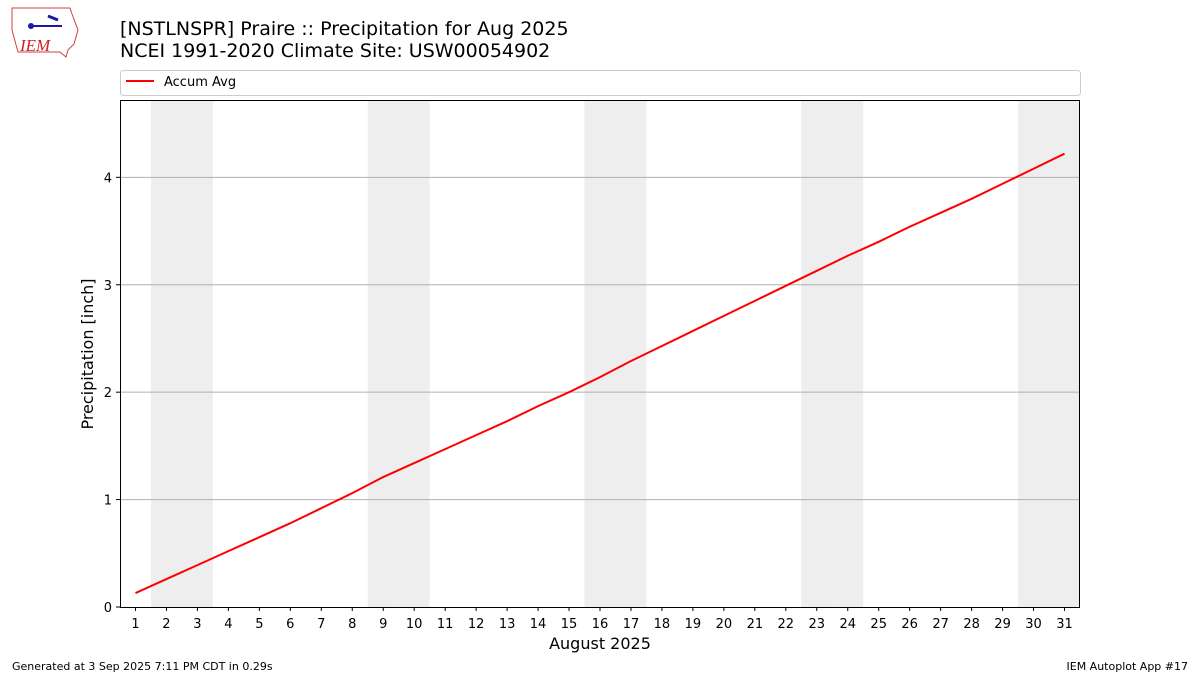 This screenshot has width=1200, height=675. What do you see at coordinates (108, 608) in the screenshot?
I see `y-tick-label: 0` at bounding box center [108, 608].